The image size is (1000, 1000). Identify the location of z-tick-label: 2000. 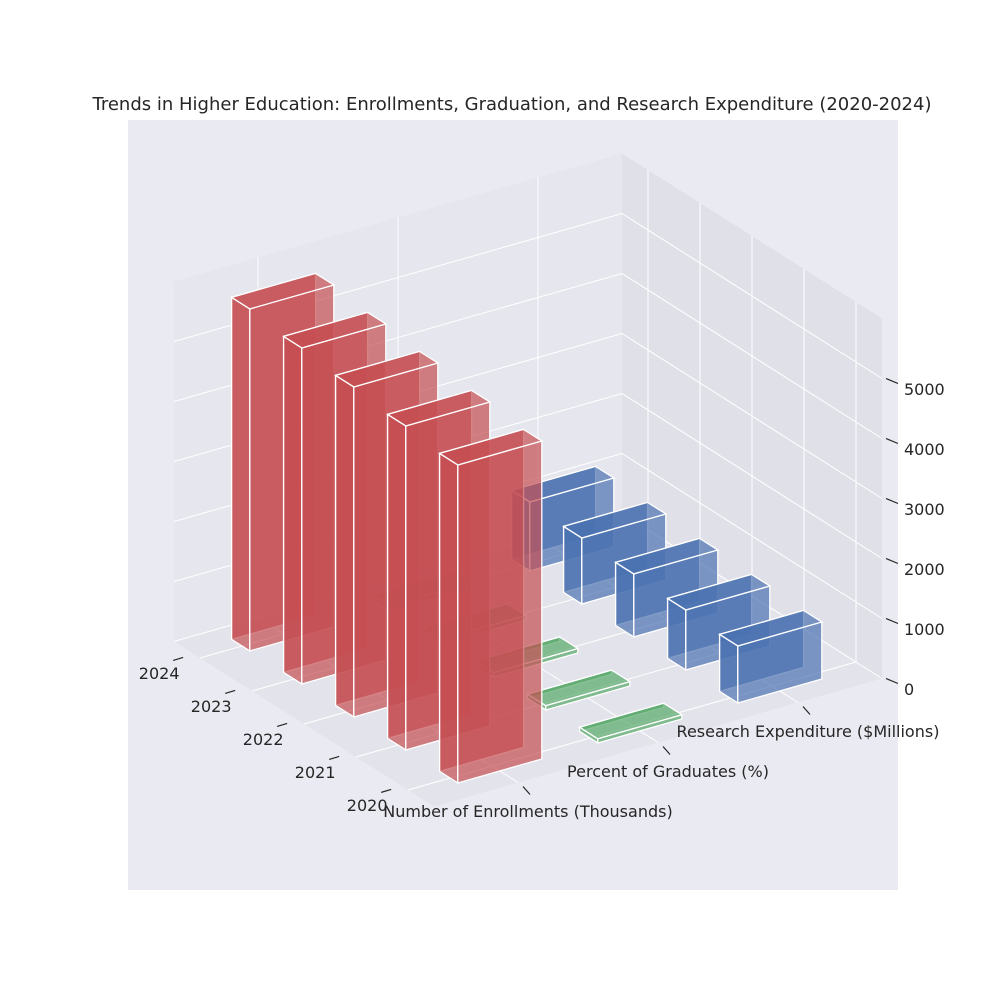
(924, 569).